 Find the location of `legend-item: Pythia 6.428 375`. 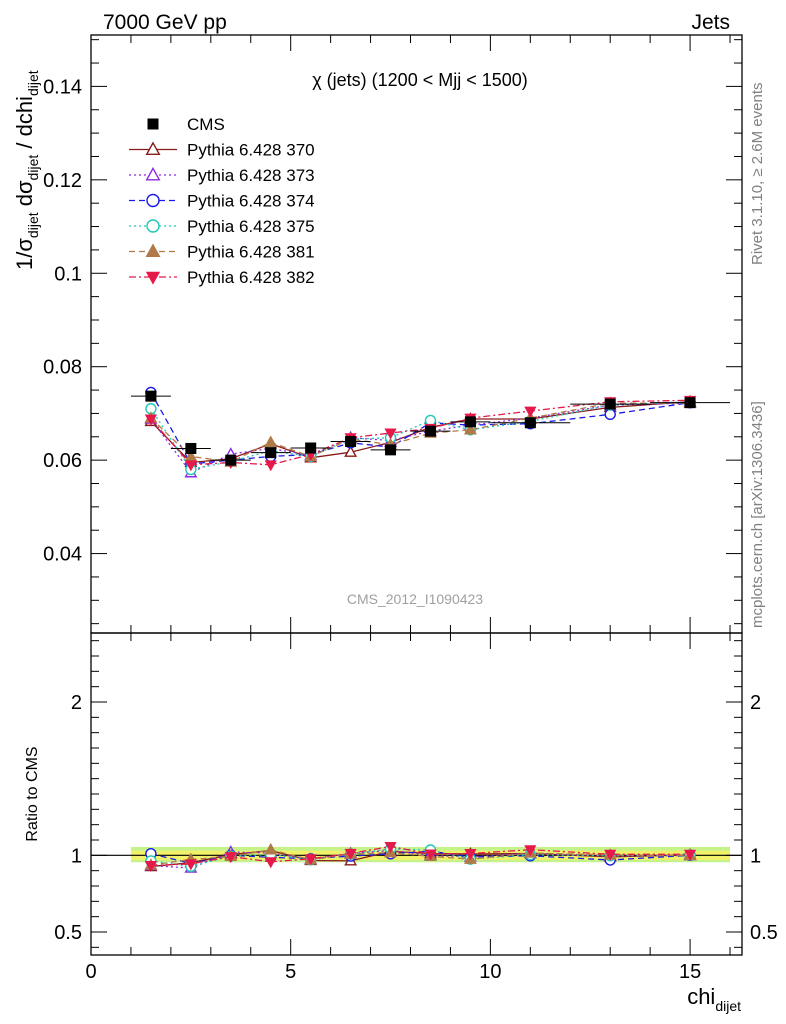

legend-item: Pythia 6.428 375 is located at coordinates (222, 226).